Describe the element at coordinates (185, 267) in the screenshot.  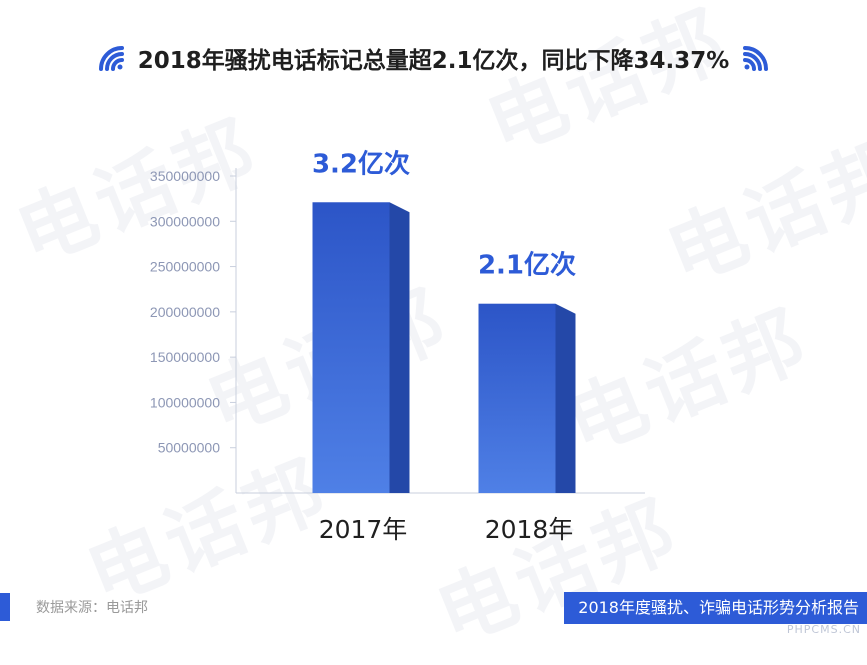
I see `y-tick-label: 250000000` at that location.